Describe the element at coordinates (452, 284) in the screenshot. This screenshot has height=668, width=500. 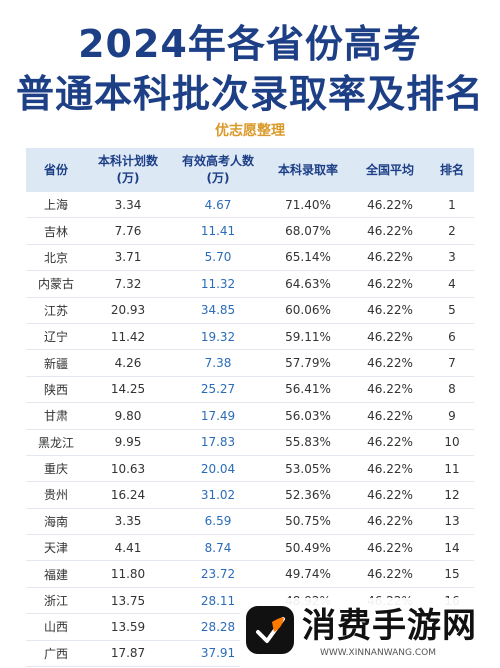
I see `cell-rank: 4` at that location.